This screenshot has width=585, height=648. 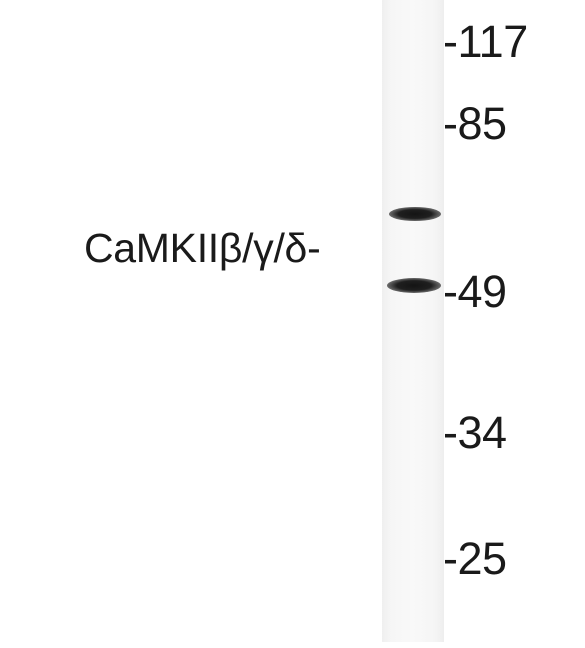 What do you see at coordinates (414, 285) in the screenshot?
I see `blot-band-lower` at bounding box center [414, 285].